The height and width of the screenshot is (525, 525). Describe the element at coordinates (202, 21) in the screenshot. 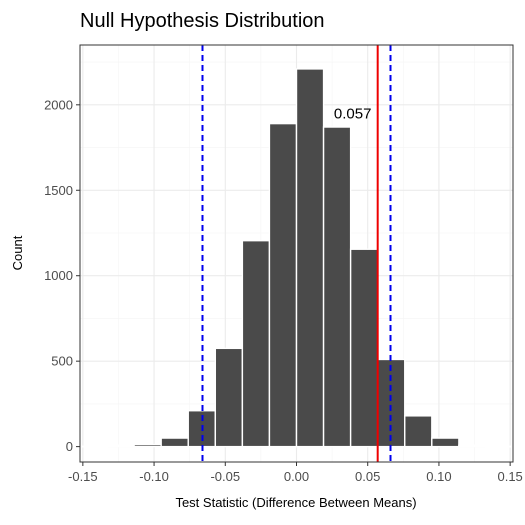

I see `chart-title: Null Hypothesis Distribution` at that location.